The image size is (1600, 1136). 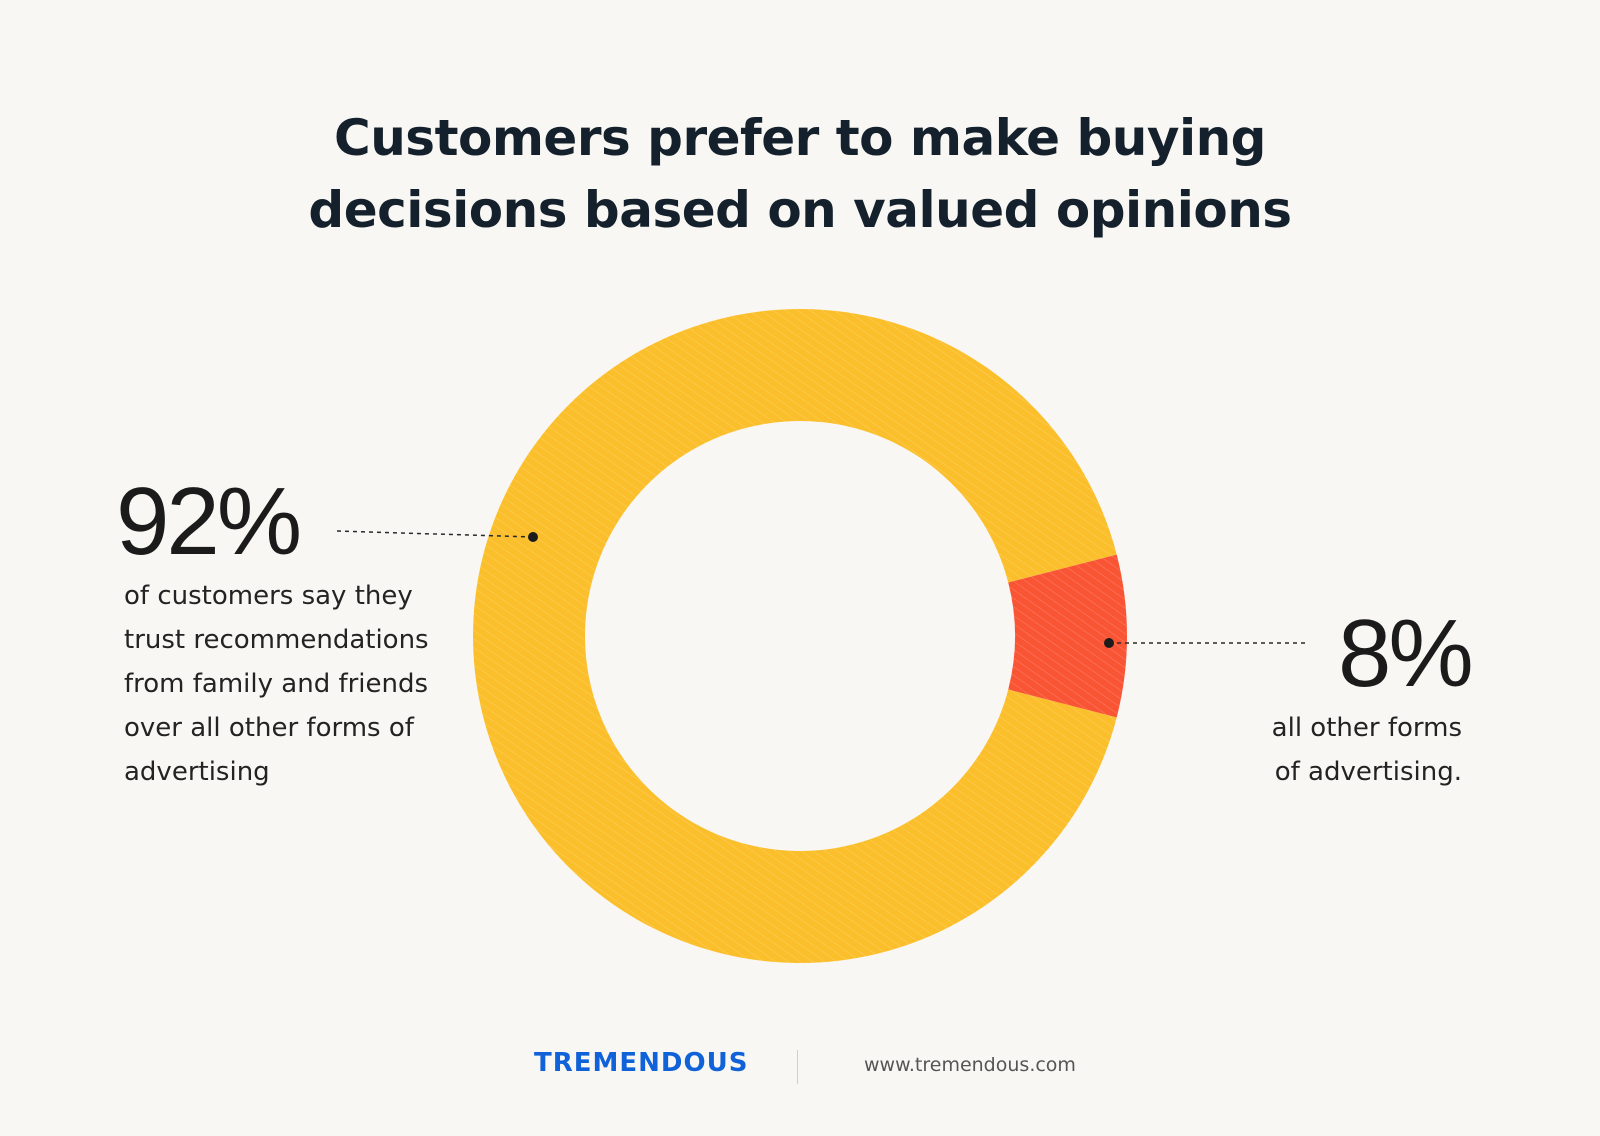 What do you see at coordinates (1366, 728) in the screenshot?
I see `desc-right-line-1: all other forms` at bounding box center [1366, 728].